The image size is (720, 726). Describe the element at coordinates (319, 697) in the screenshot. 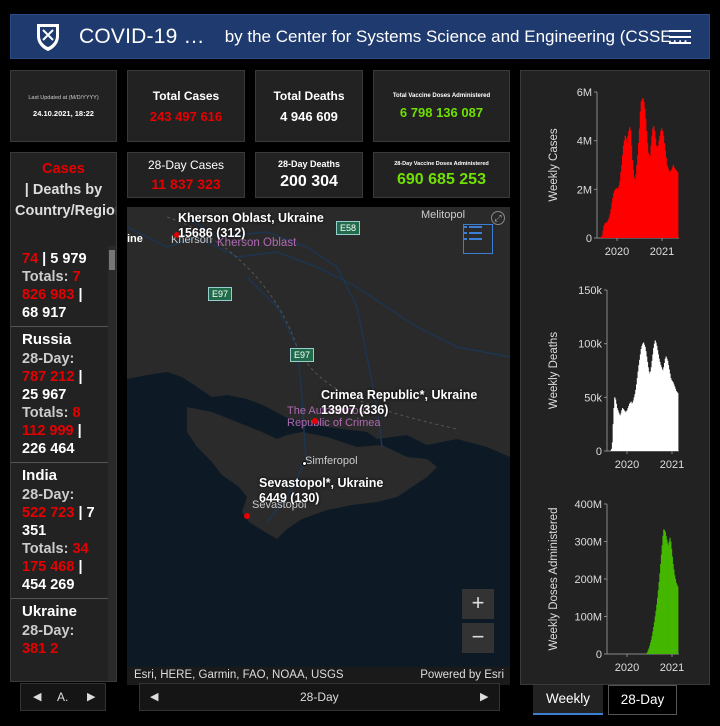

I see `map-pager: ◀ 28-Day ▶` at that location.